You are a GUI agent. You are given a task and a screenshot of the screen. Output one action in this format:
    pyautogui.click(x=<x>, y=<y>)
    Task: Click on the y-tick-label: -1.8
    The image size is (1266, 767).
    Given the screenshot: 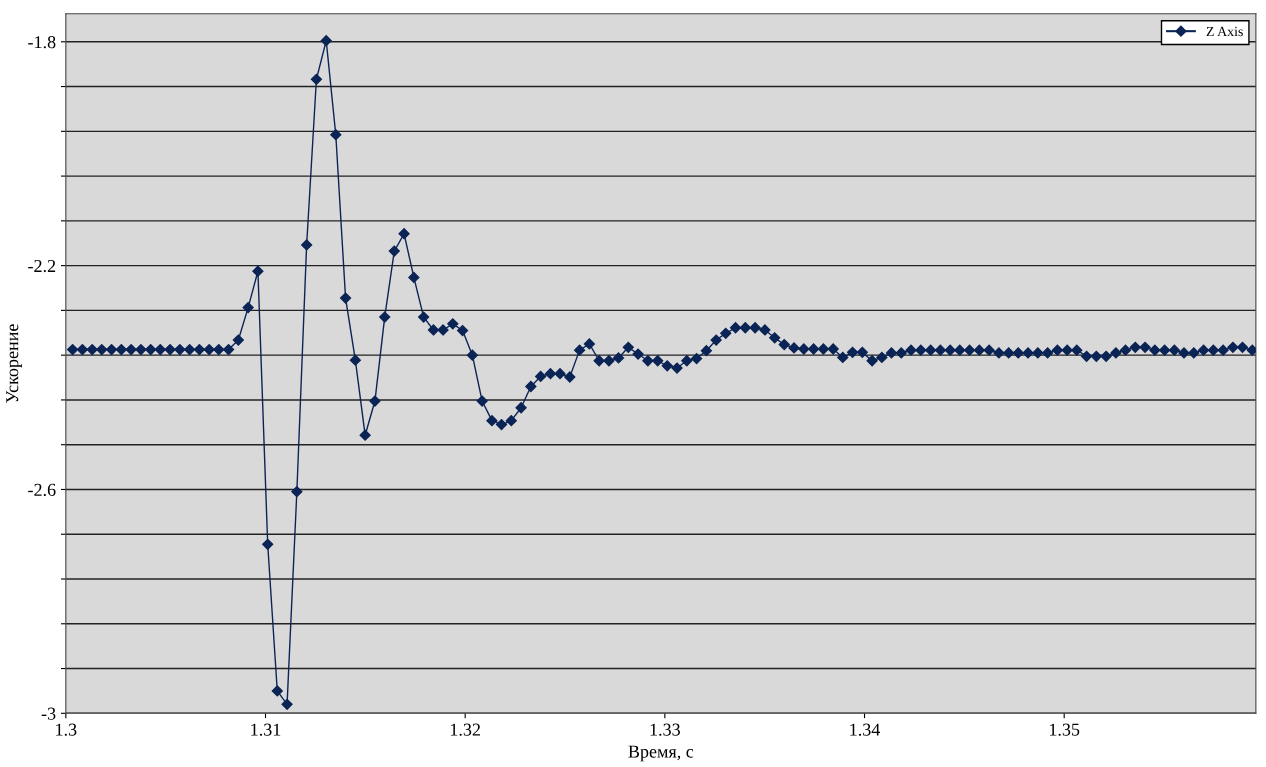 What is the action you would take?
    pyautogui.click(x=42, y=42)
    